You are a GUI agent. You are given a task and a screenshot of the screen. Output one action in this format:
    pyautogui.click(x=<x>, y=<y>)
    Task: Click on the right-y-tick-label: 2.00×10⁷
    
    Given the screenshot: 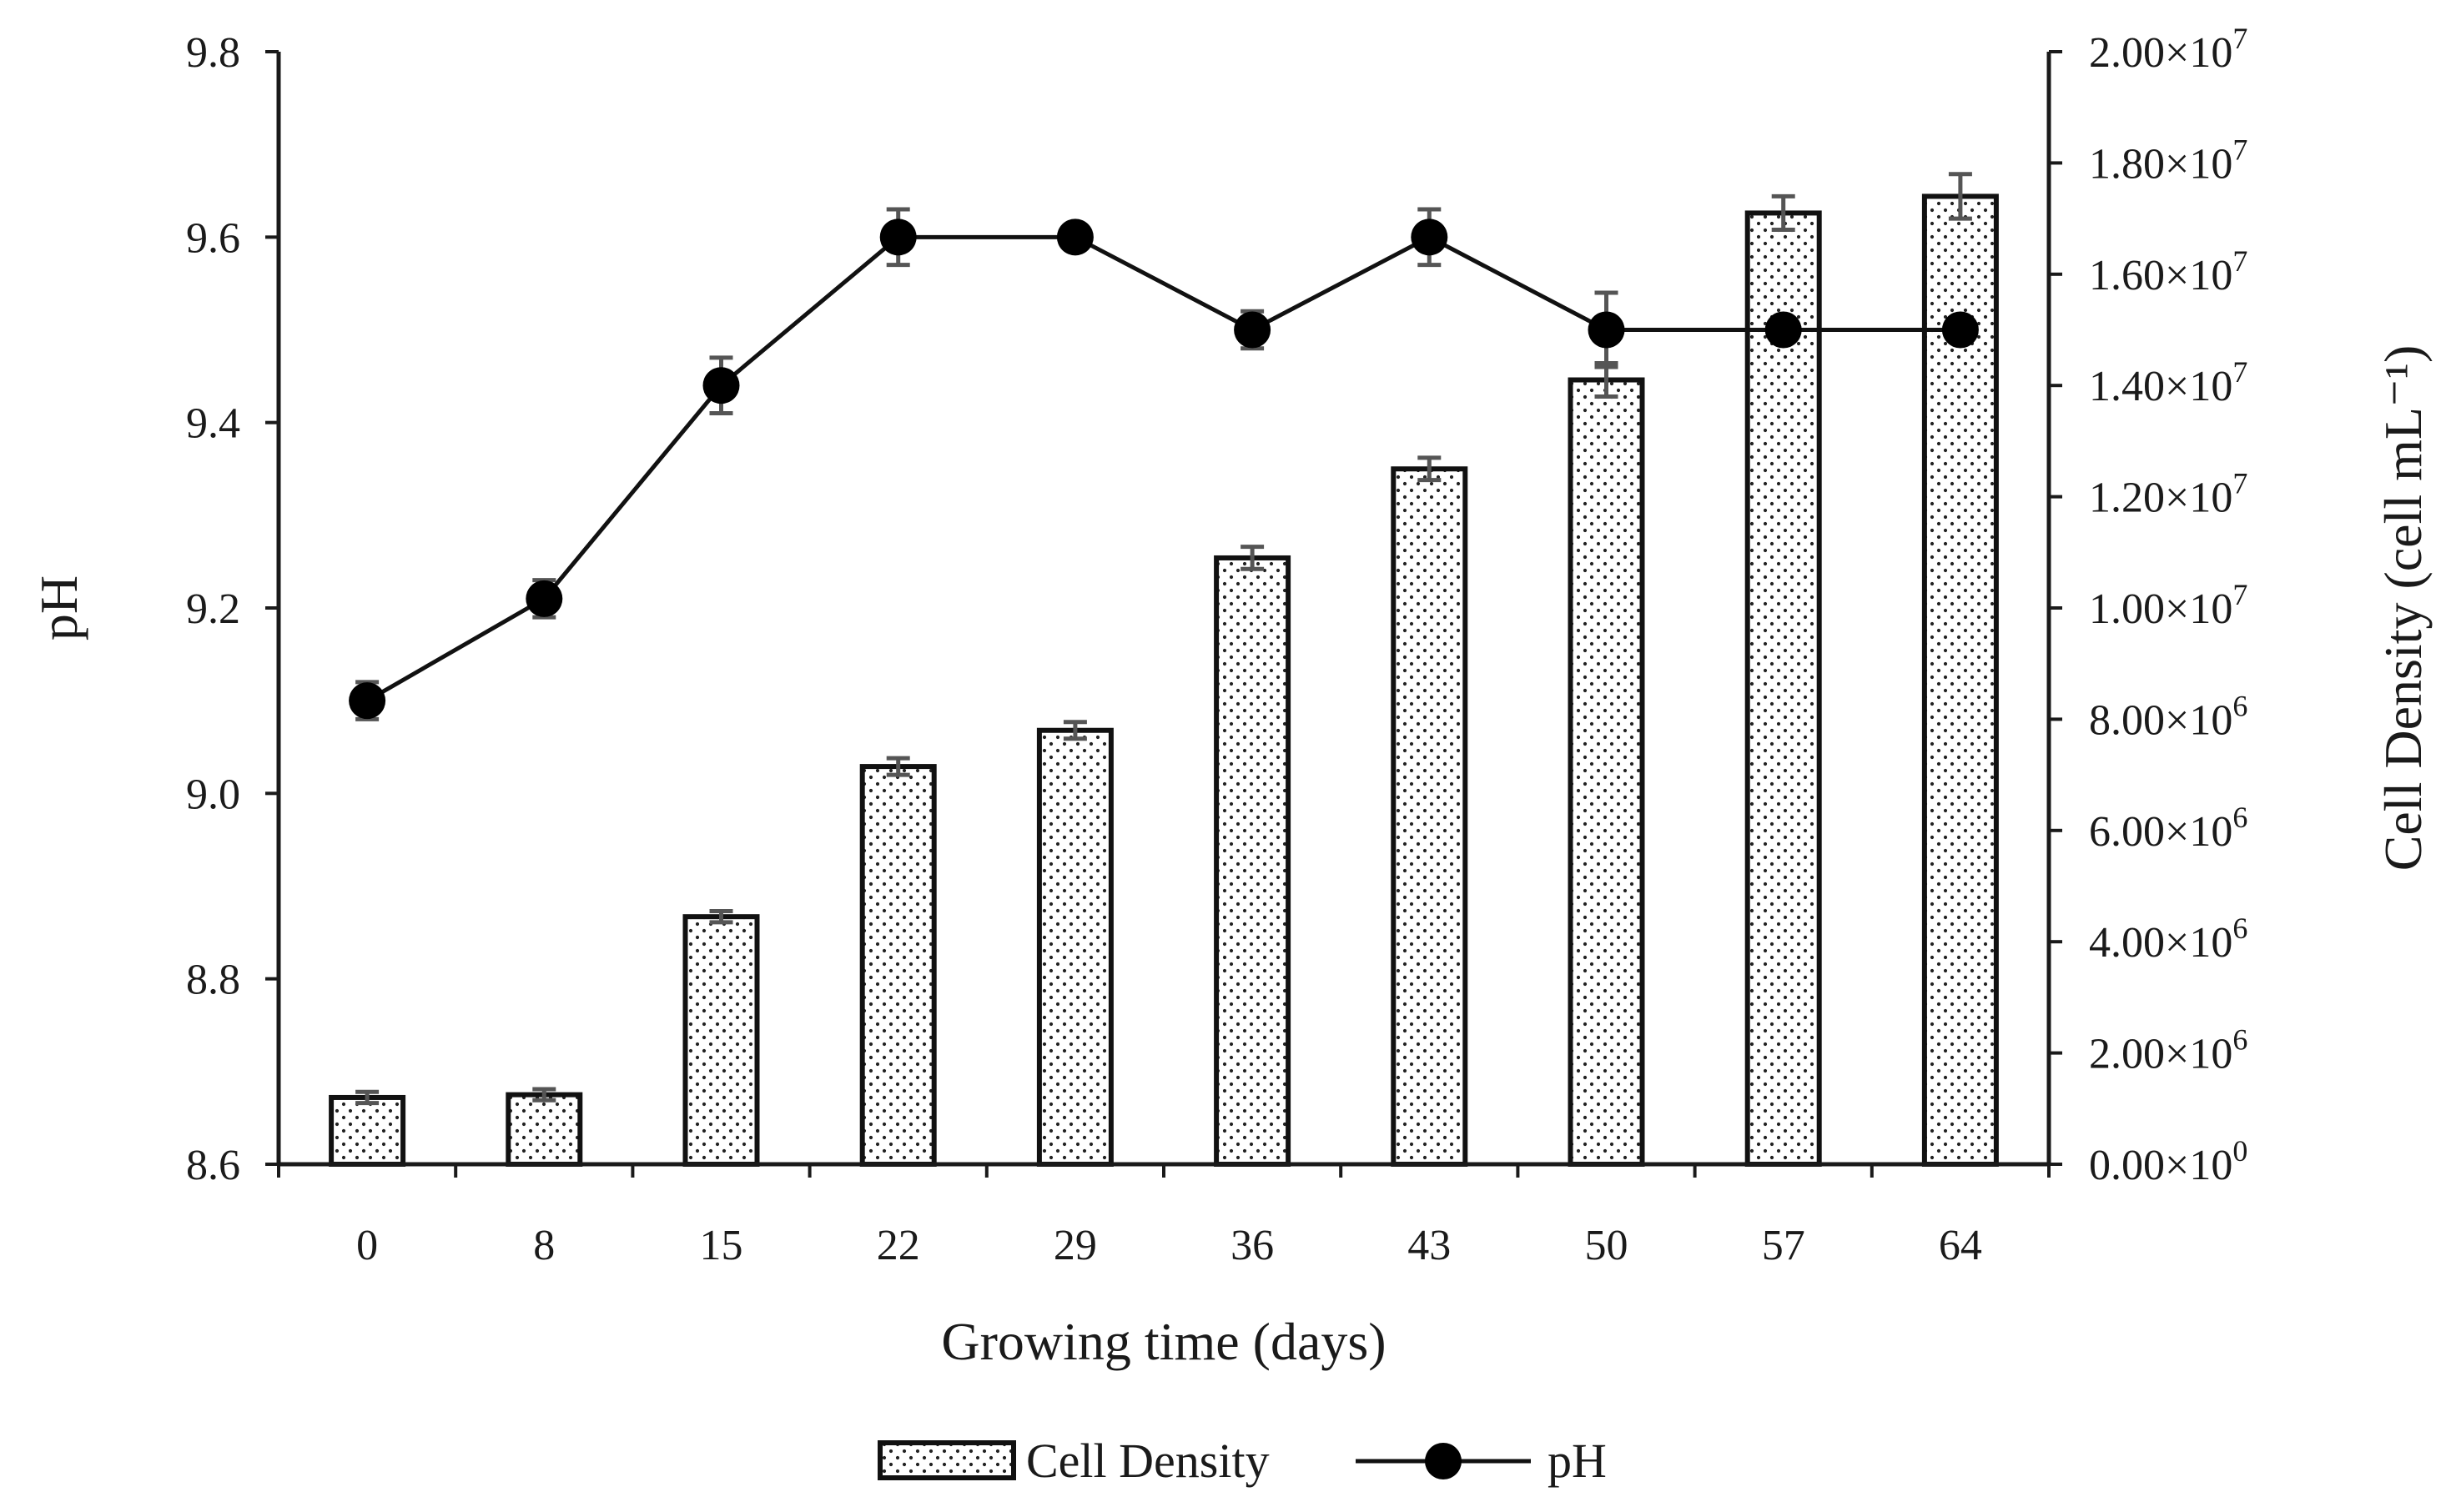 What is the action you would take?
    pyautogui.click(x=2168, y=50)
    